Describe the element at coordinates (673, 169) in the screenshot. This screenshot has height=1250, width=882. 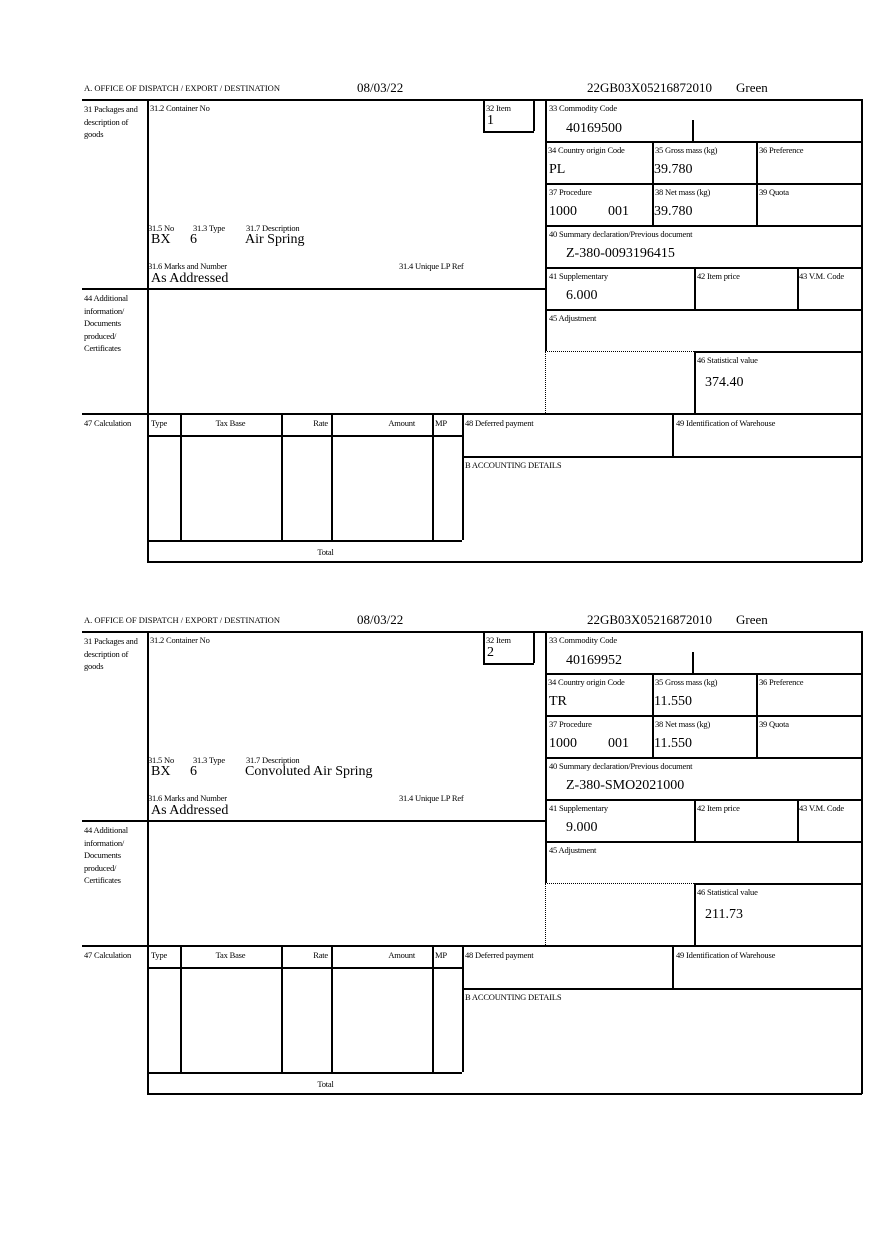
I see `gross-mass-value: 39.780` at that location.